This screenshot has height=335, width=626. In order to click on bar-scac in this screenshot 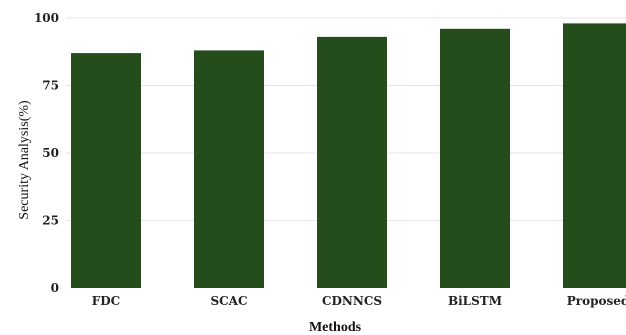, I will do `click(229, 169)`.